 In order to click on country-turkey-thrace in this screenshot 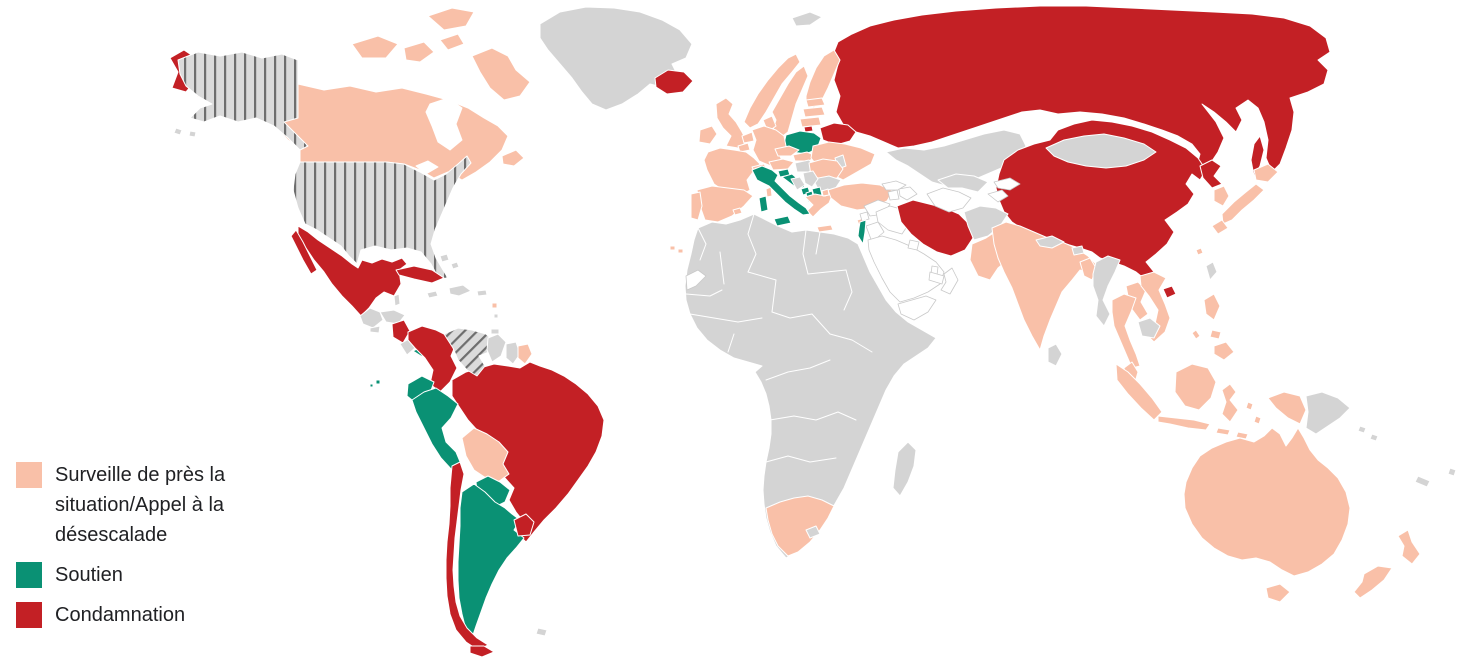, I will do `click(825, 192)`.